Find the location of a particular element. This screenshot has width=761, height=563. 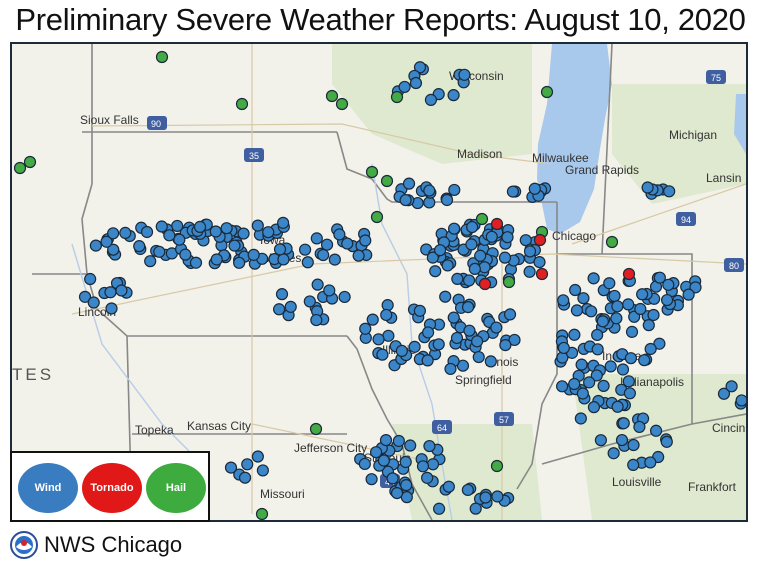

label-indianapolis: Indianapolis is located at coordinates (652, 382).